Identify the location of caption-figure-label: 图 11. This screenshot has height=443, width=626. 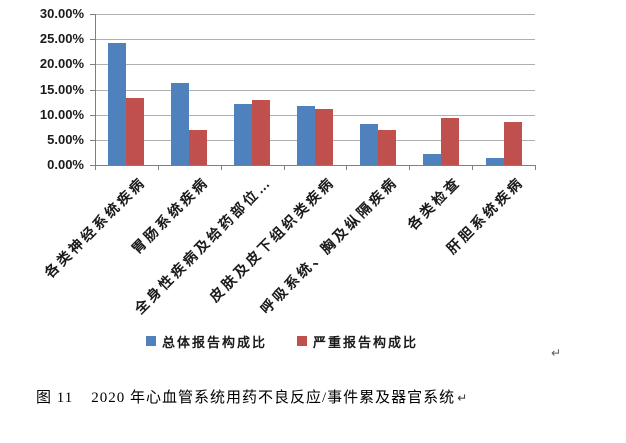
(55, 398).